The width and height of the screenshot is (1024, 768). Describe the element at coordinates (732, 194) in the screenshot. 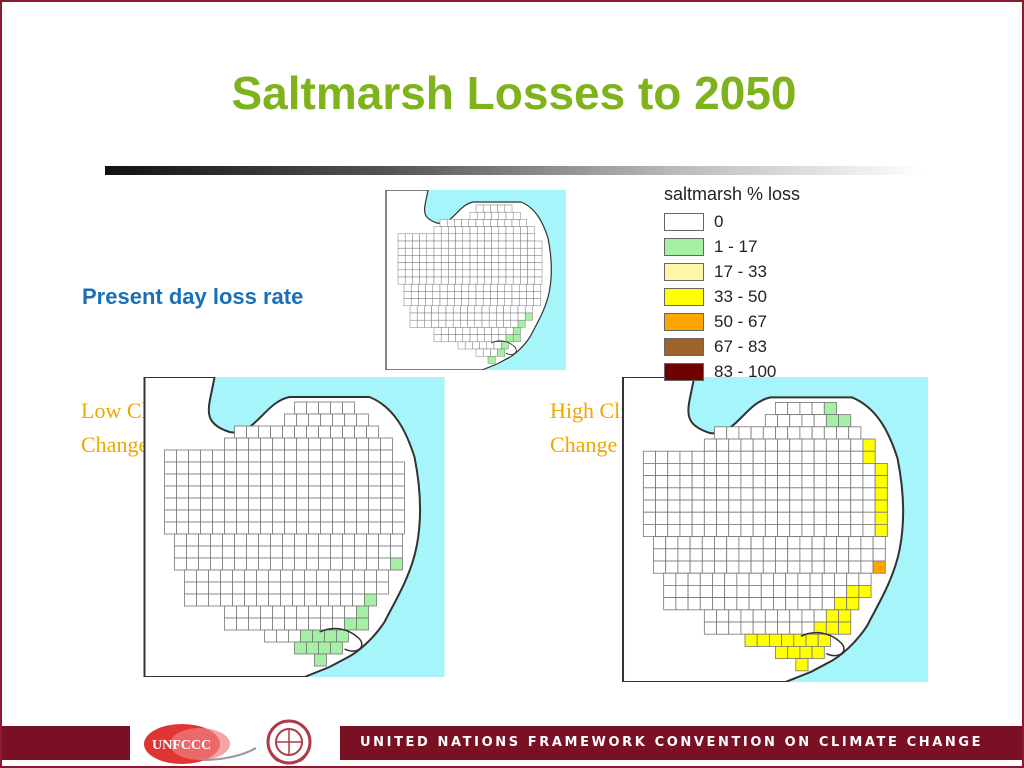

I see `legend-title: saltmarsh % loss` at that location.